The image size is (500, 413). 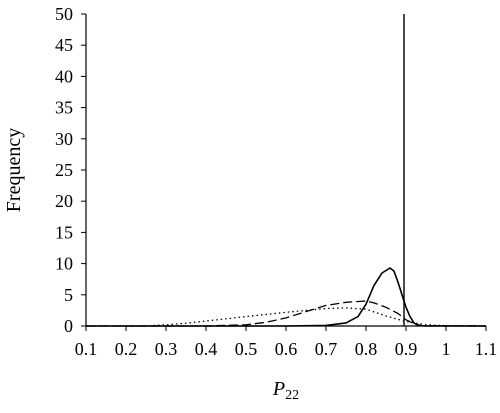 I want to click on x-tick-label: 0.2, so click(x=126, y=349).